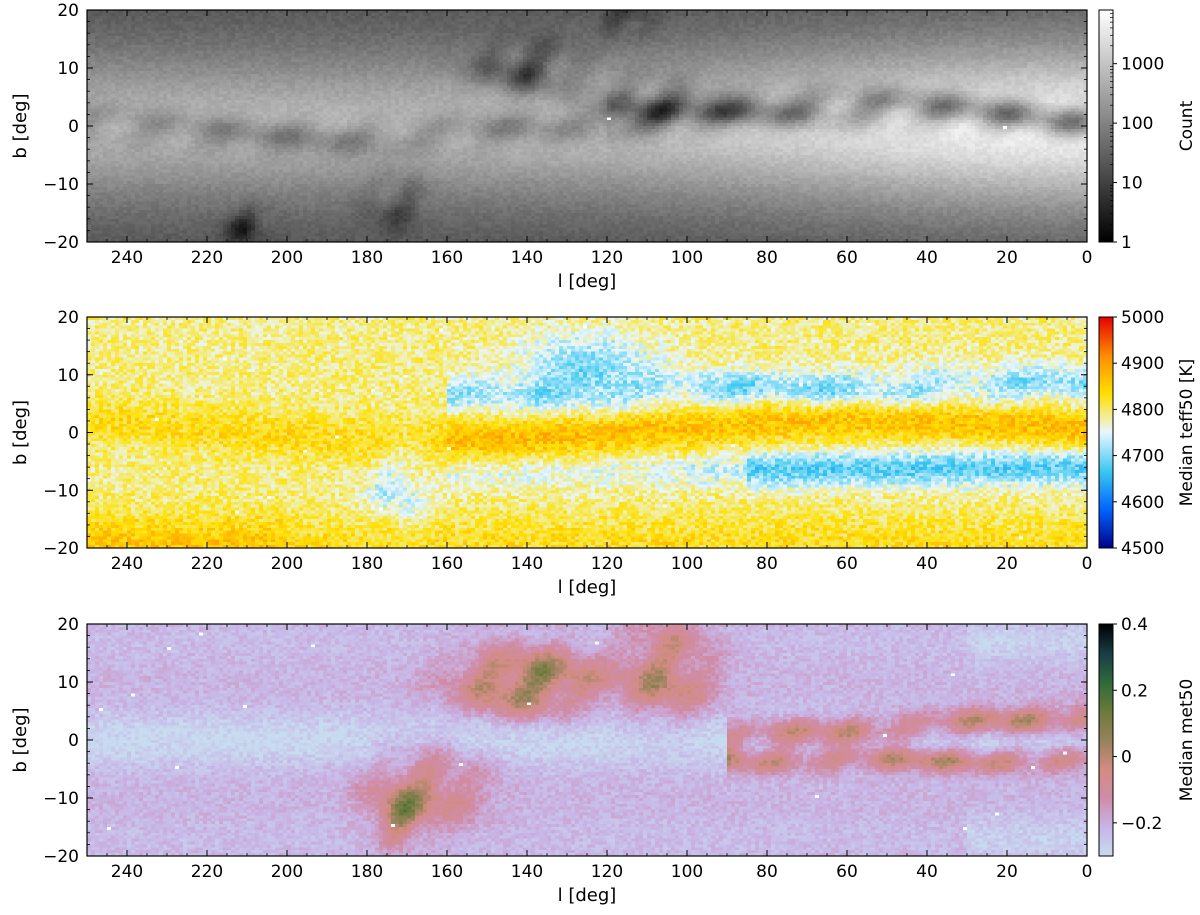 Image resolution: width=1200 pixels, height=915 pixels. I want to click on colorbar-tick-label: 1, so click(1126, 243).